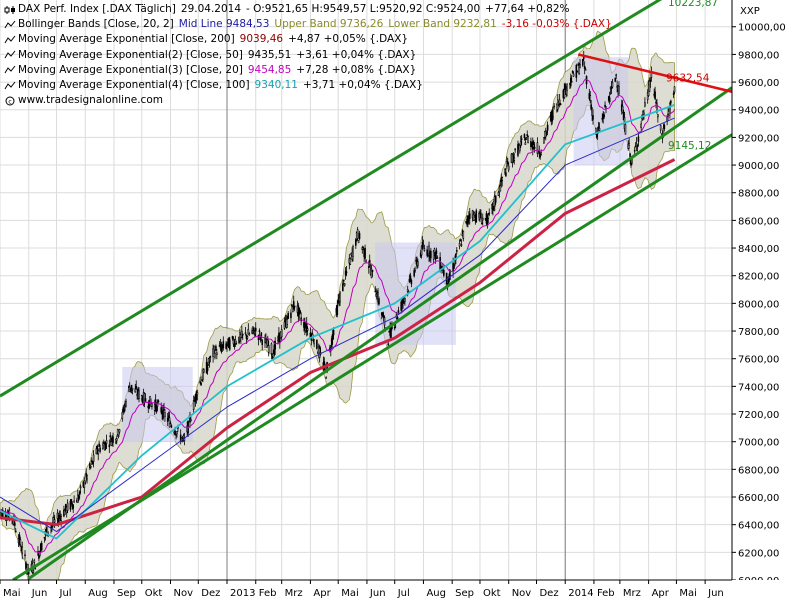 This screenshot has height=600, width=800. Describe the element at coordinates (310, 100) in the screenshot. I see `legend-row-source: c www.tradesignalonline.com` at that location.